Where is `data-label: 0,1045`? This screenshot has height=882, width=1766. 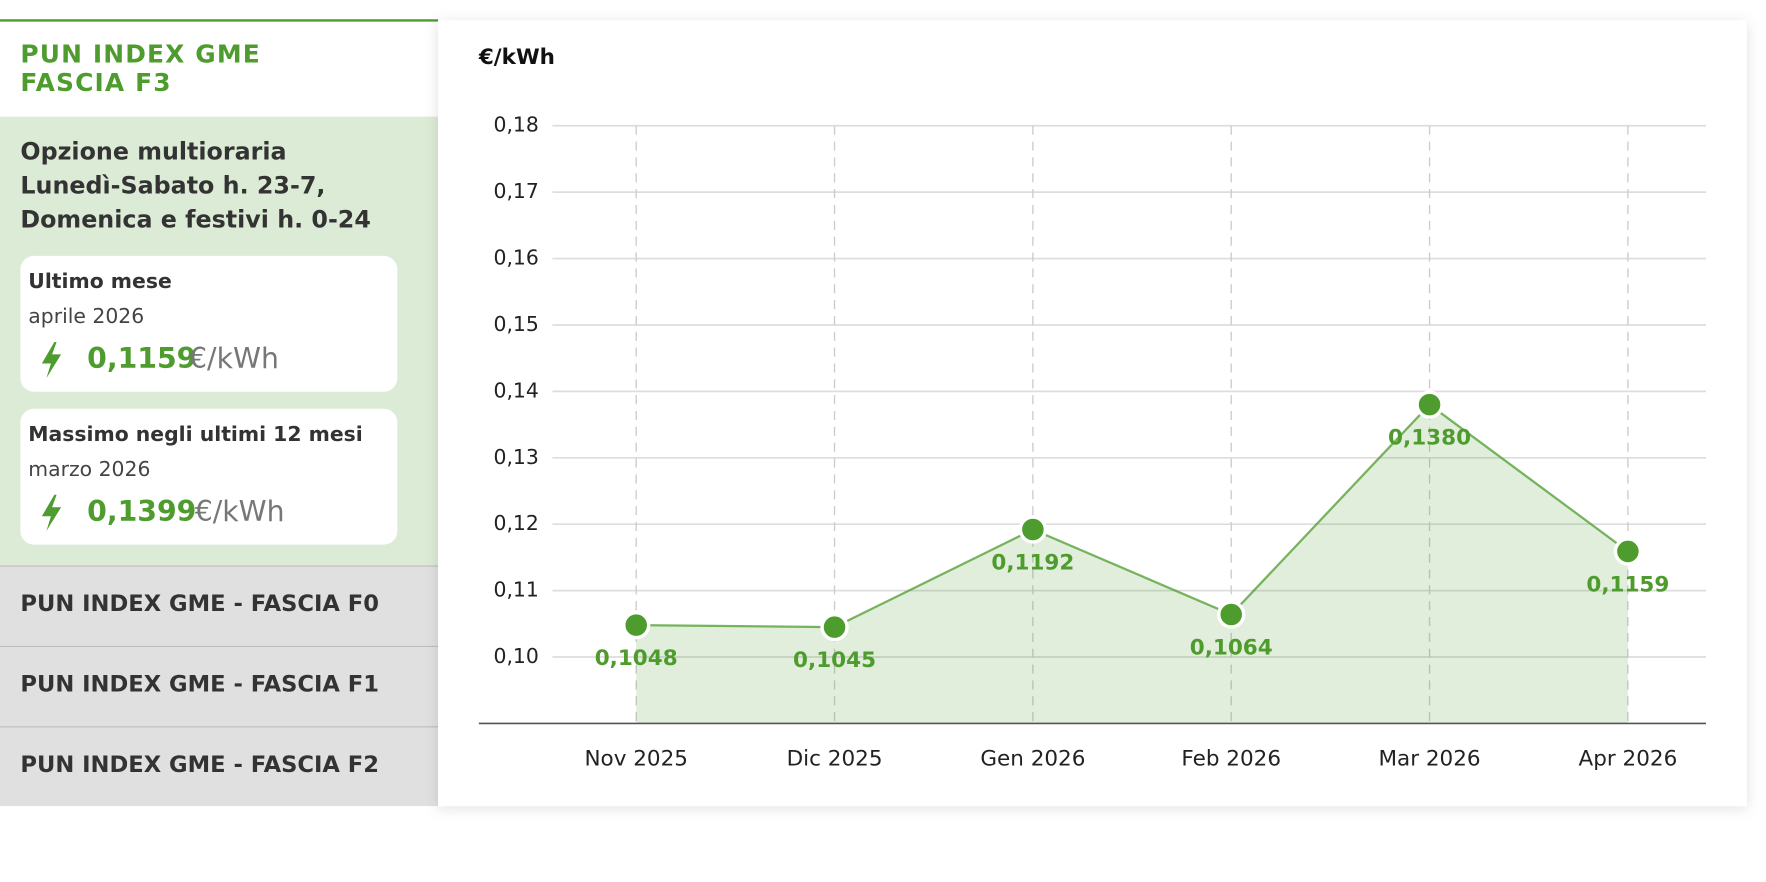
data-label: 0,1045 is located at coordinates (834, 660).